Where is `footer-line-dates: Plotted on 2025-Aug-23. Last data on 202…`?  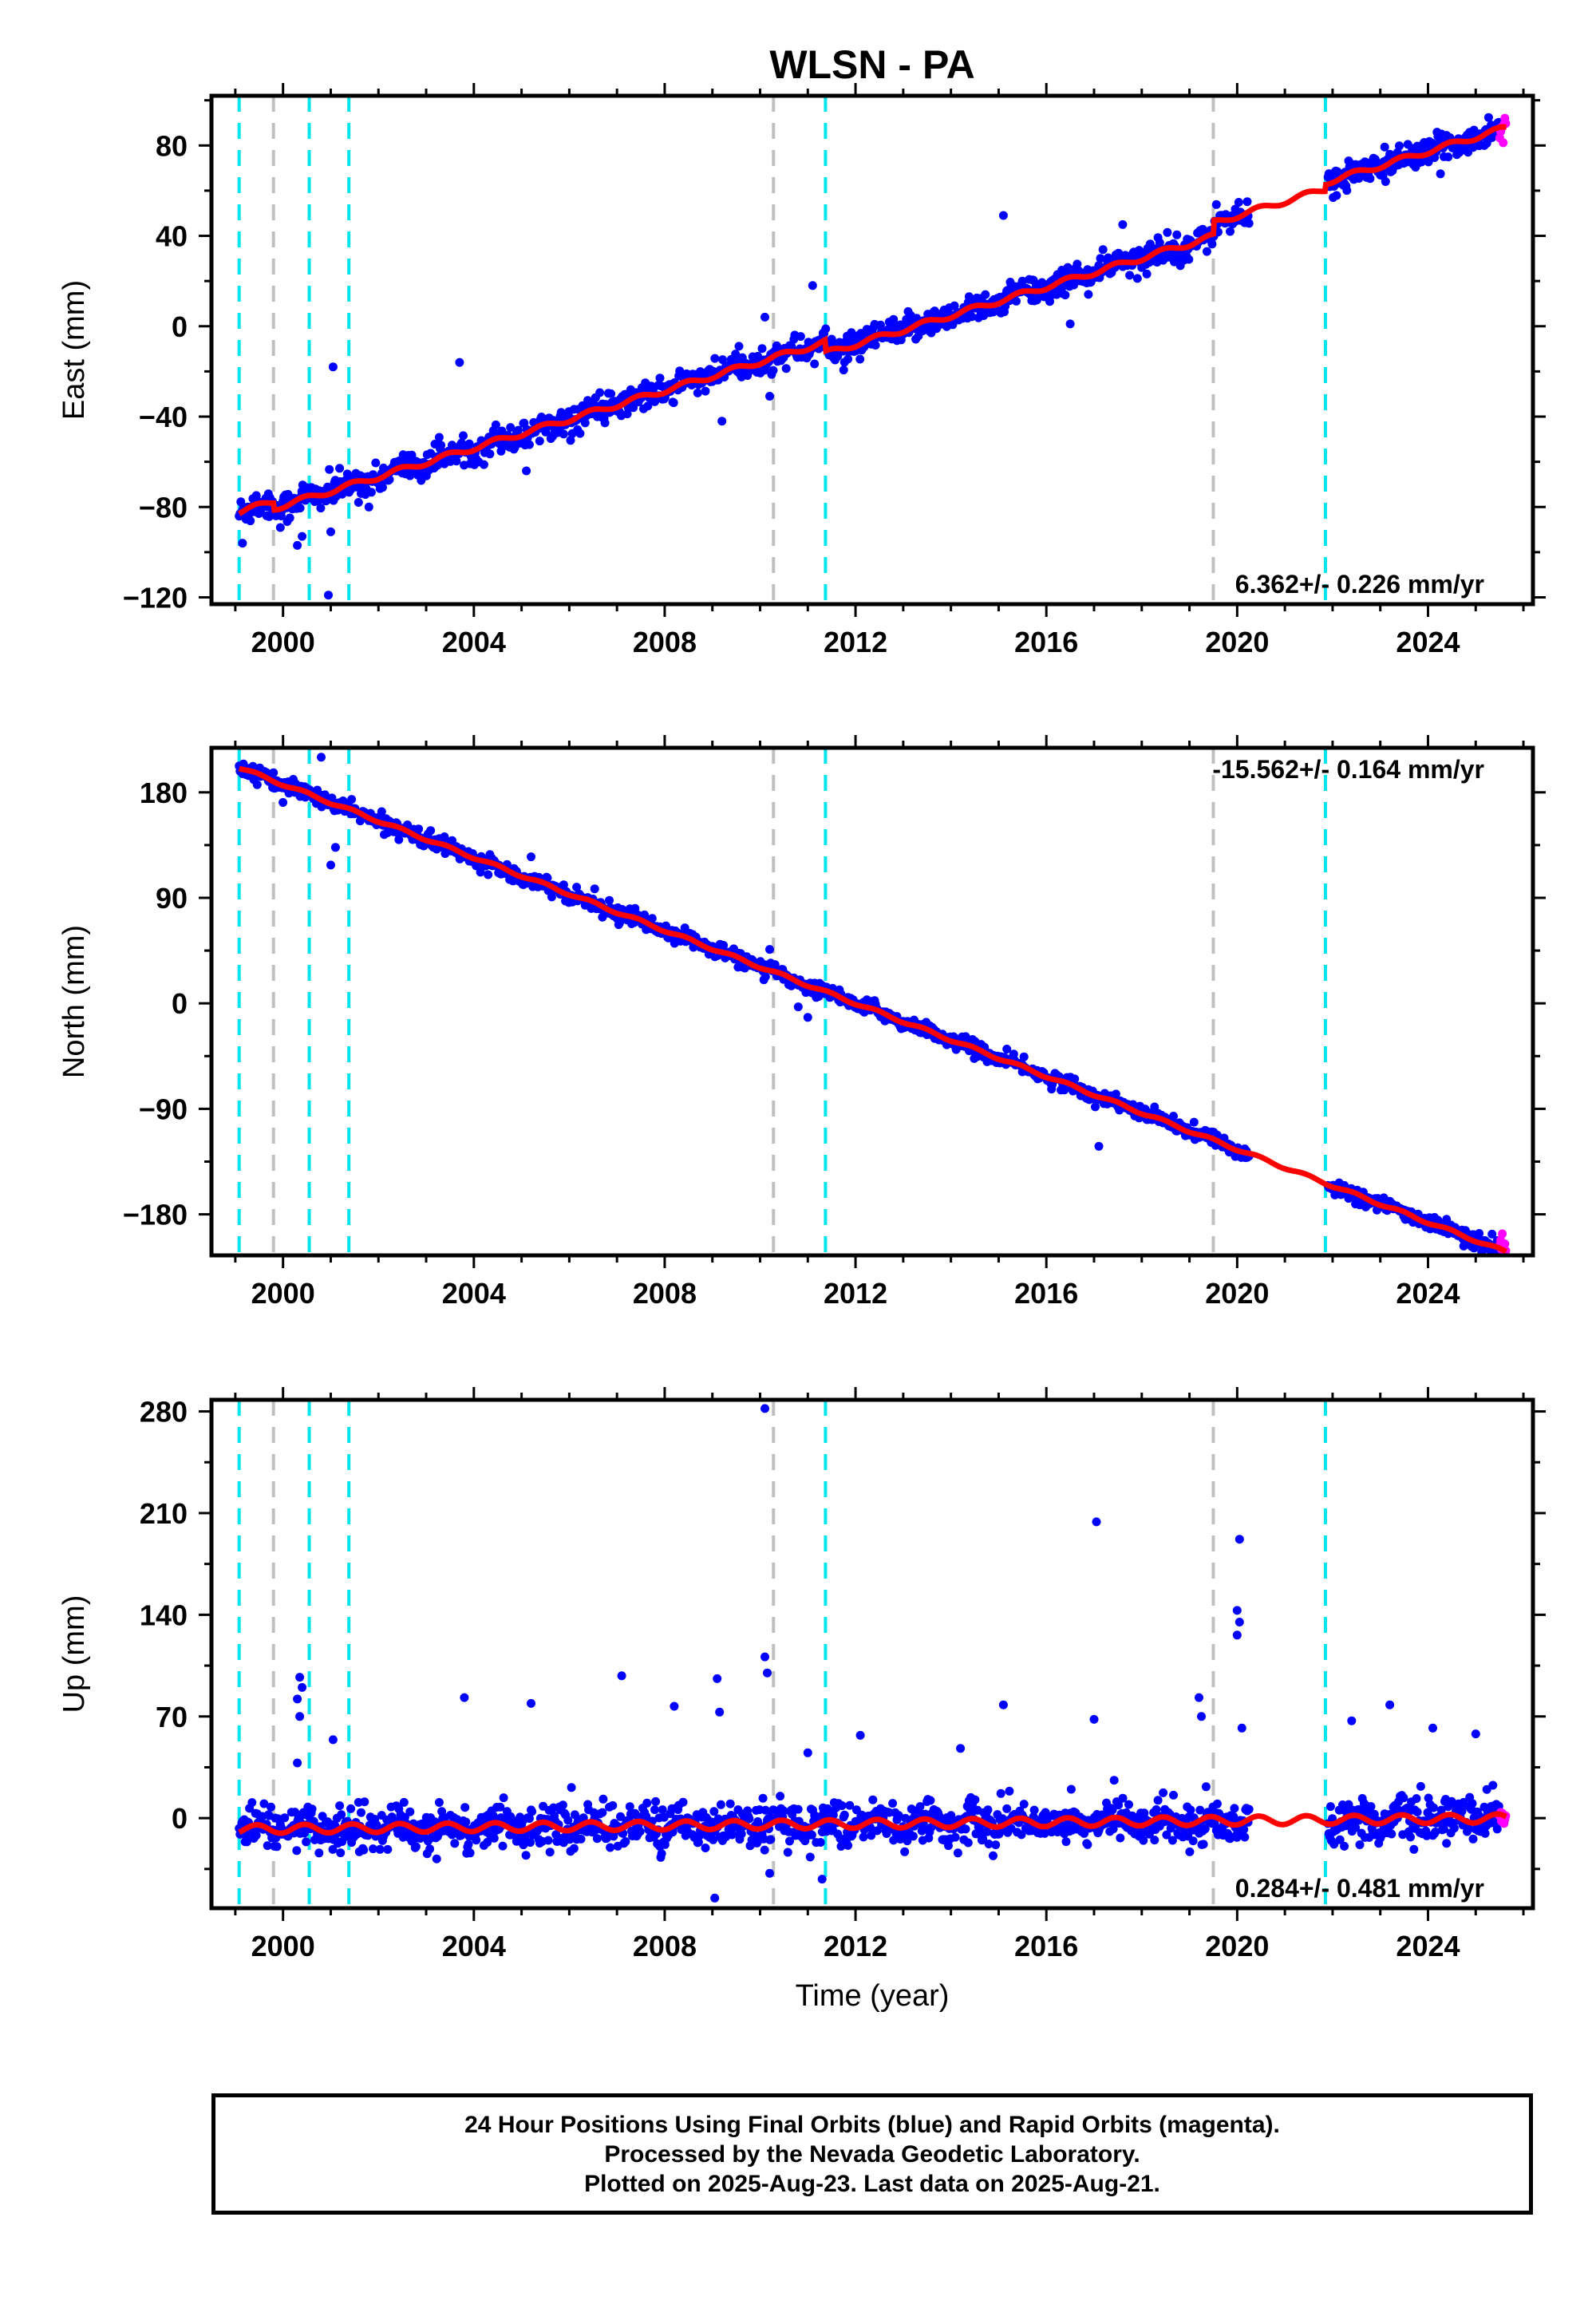 footer-line-dates: Plotted on 2025-Aug-23. Last data on 202… is located at coordinates (872, 2184).